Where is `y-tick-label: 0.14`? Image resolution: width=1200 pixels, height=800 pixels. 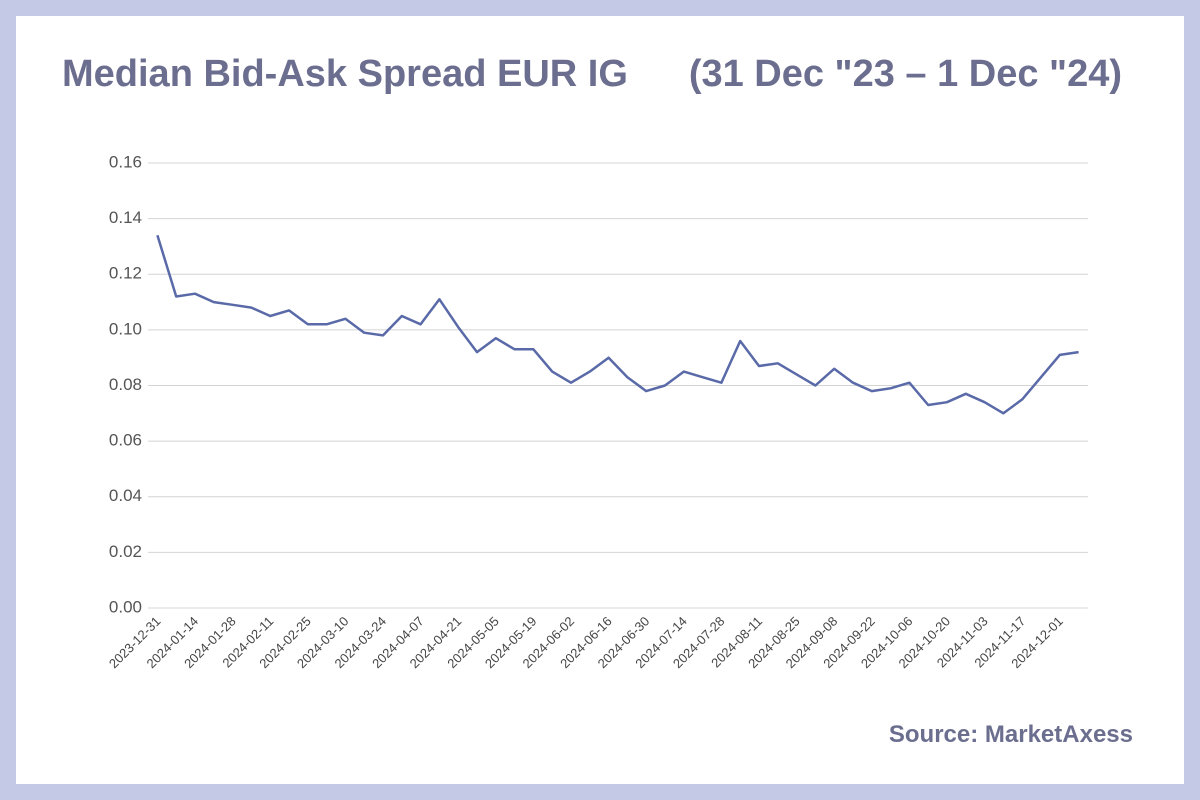
y-tick-label: 0.14 is located at coordinates (125, 217).